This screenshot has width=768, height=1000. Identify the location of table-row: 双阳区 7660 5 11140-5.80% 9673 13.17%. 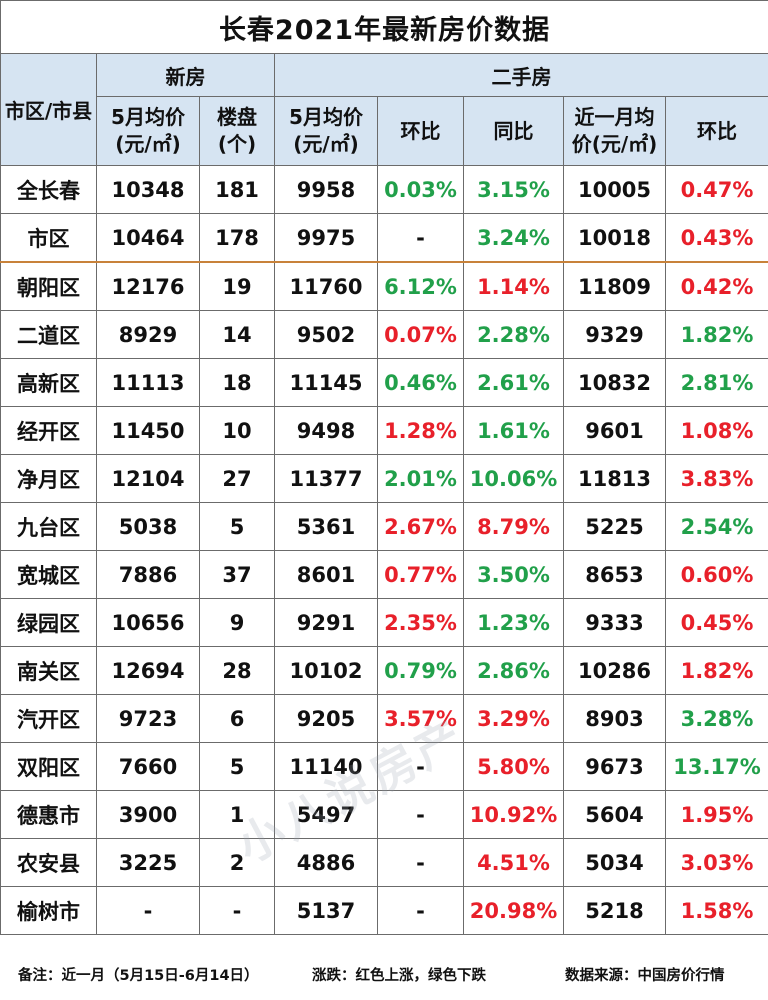
(384, 766).